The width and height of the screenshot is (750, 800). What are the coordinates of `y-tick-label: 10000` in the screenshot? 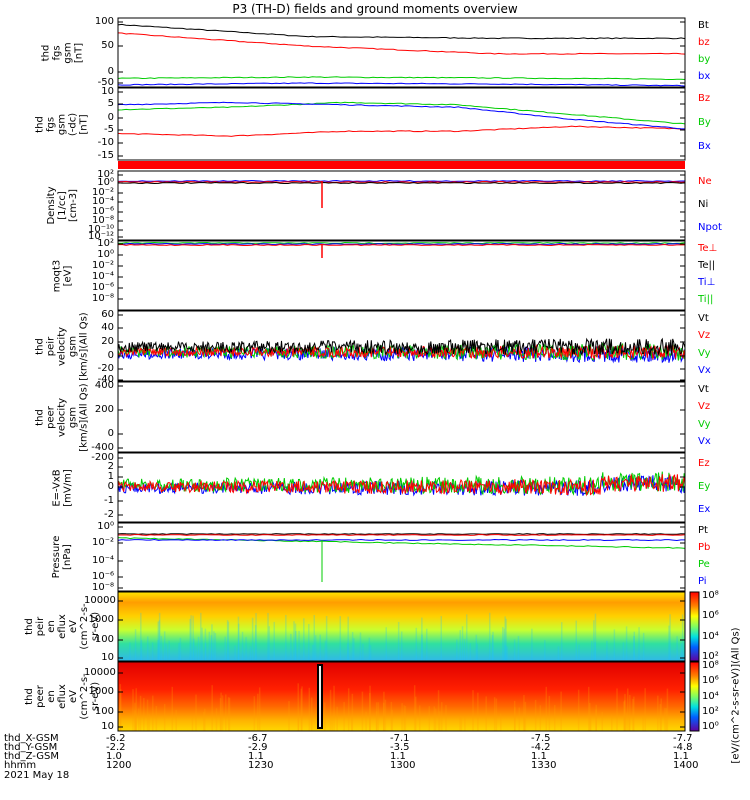 It's located at (100, 672).